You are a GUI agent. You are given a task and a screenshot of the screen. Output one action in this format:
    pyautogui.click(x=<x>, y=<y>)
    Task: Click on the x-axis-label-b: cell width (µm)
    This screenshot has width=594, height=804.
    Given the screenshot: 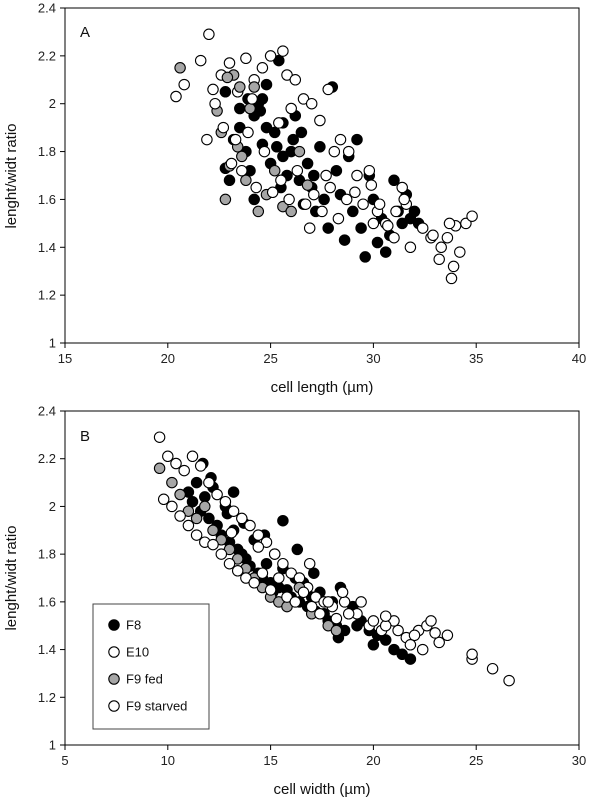 What is the action you would take?
    pyautogui.click(x=322, y=789)
    